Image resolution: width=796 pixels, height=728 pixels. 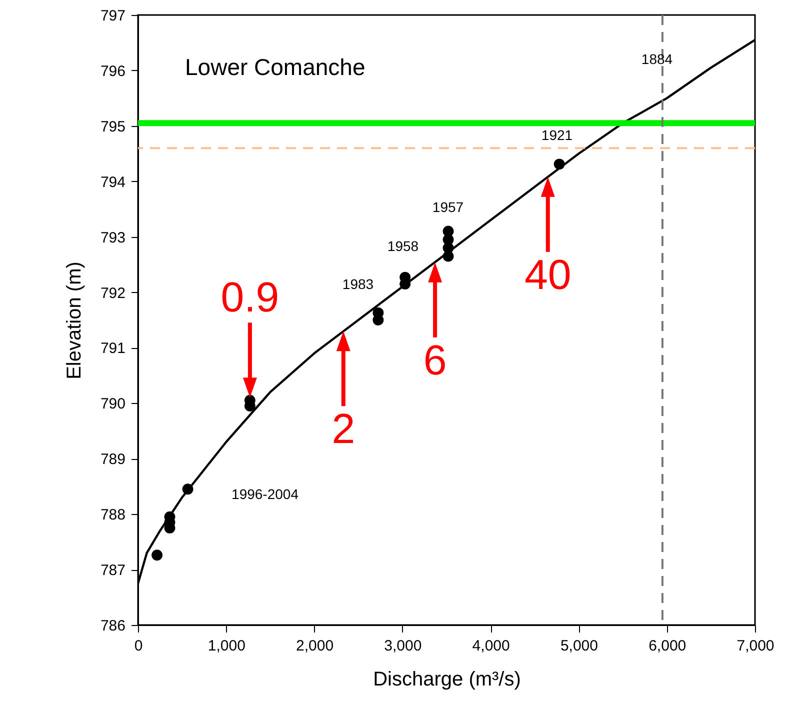 I want to click on x-tick-label: 2,000, so click(x=315, y=646).